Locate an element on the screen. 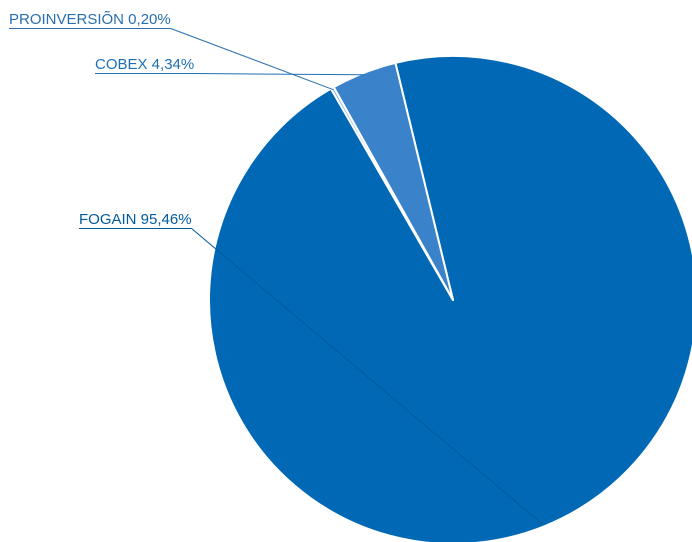 This screenshot has height=542, width=692. slice-label-group-cobex: COBEX 4,34% is located at coordinates (145, 65).